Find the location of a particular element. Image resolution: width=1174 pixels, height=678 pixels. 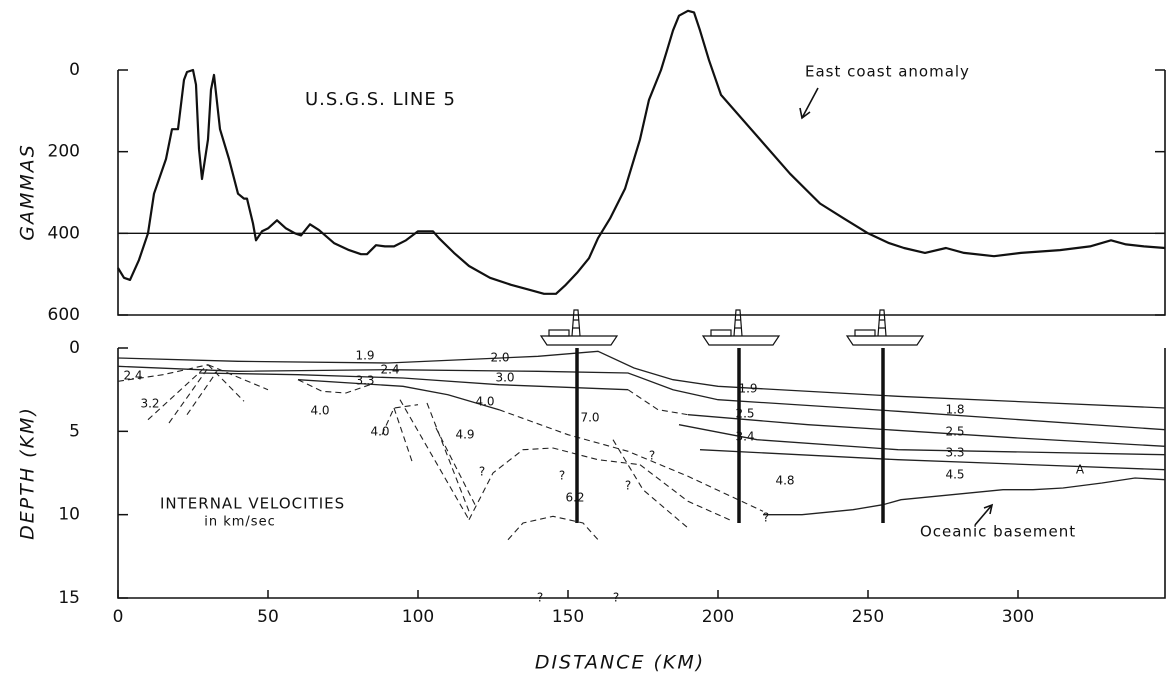

velocity-label: 4.9 is located at coordinates (464, 435).